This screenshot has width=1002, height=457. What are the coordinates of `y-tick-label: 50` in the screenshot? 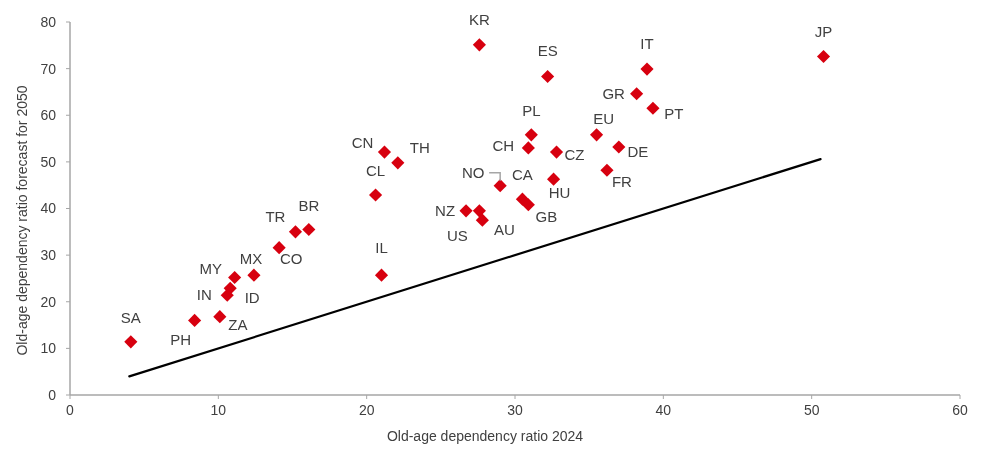 It's located at (48, 161).